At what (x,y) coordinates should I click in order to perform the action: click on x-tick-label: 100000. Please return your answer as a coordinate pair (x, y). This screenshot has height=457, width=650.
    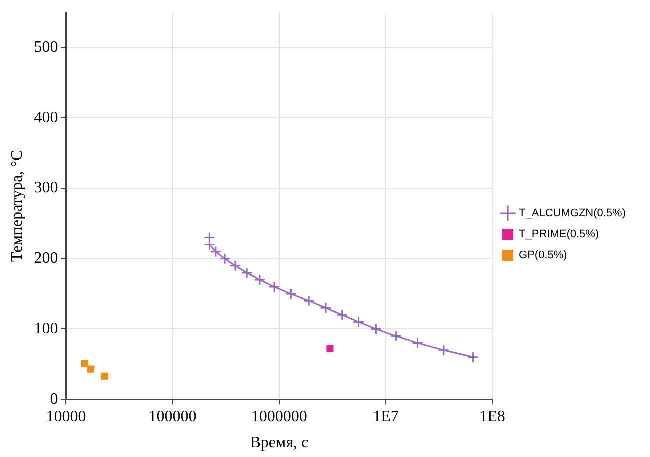
    Looking at the image, I should click on (172, 417).